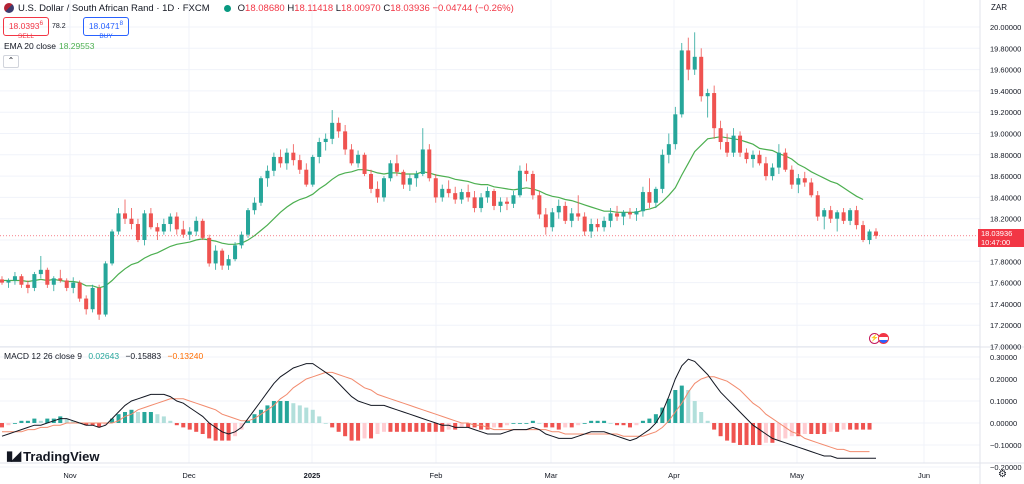 Image resolution: width=1024 pixels, height=484 pixels. I want to click on us-flag-event-icon, so click(883, 338).